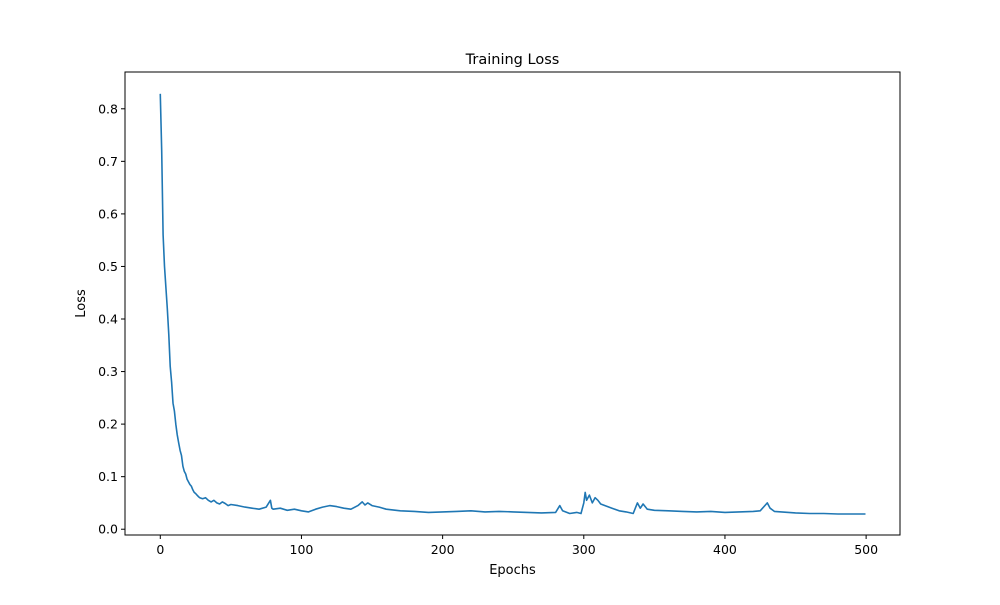  What do you see at coordinates (108, 476) in the screenshot?
I see `y-tick-label: 0.1` at bounding box center [108, 476].